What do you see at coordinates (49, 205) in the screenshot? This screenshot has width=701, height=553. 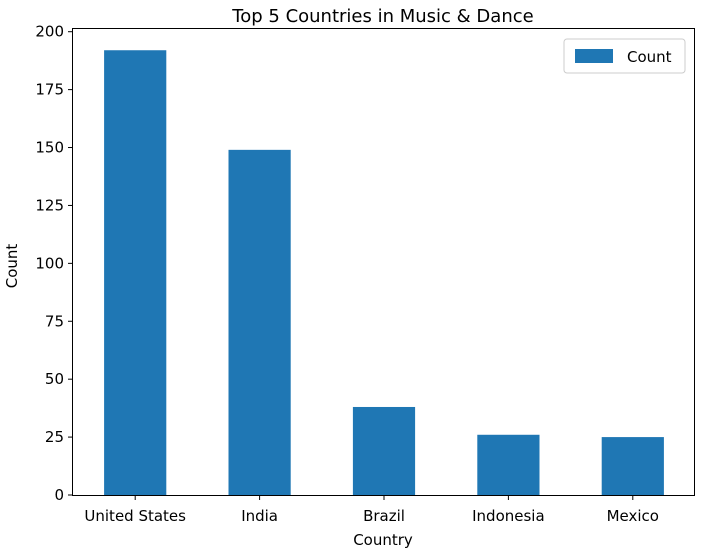 I see `y-tick-label: 125` at bounding box center [49, 205].